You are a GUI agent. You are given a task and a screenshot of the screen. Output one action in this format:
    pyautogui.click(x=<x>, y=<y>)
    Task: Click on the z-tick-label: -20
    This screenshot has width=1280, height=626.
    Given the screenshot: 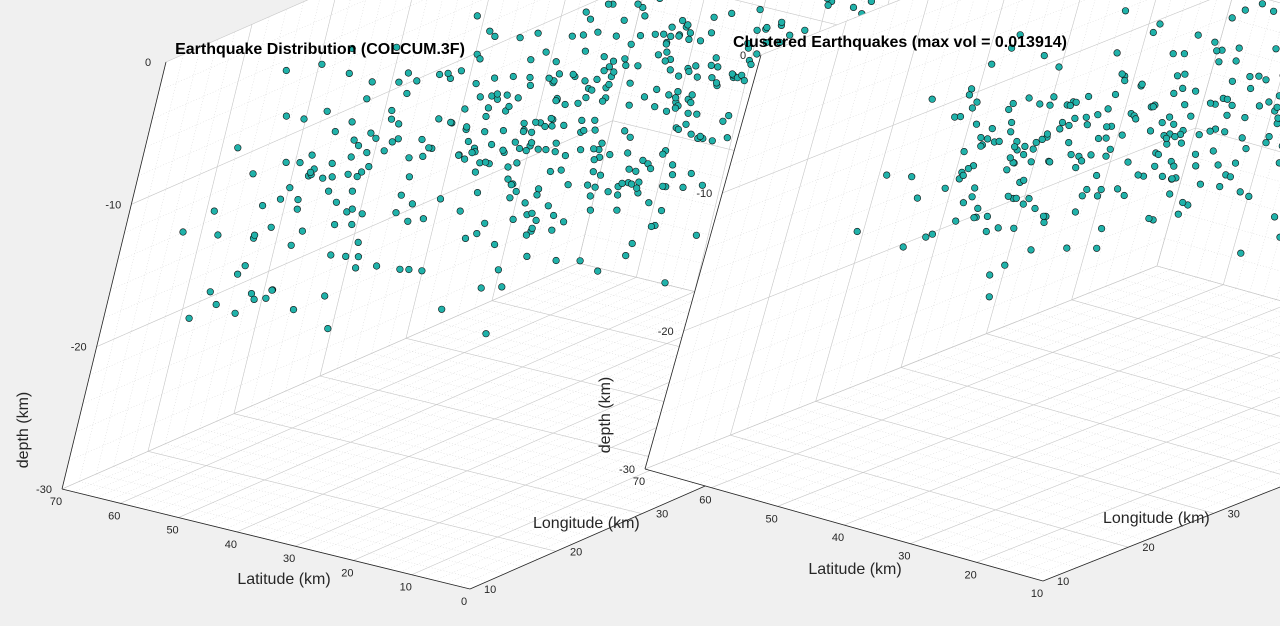 What is the action you would take?
    pyautogui.click(x=79, y=348)
    